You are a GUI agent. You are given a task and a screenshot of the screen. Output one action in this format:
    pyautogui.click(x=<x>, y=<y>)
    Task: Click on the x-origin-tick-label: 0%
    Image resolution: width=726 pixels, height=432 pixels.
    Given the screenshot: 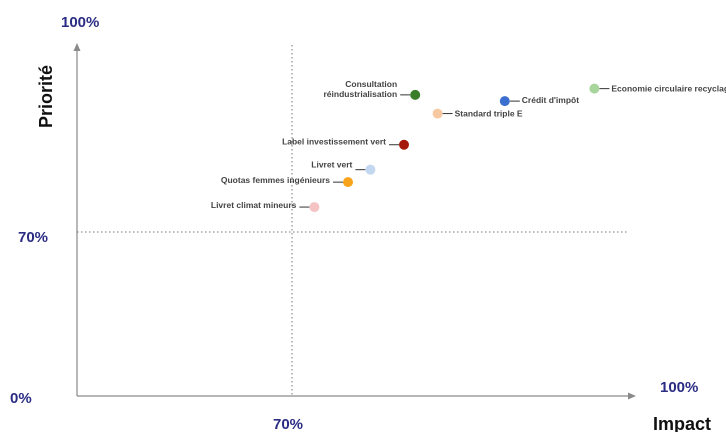 What is the action you would take?
    pyautogui.click(x=21, y=398)
    